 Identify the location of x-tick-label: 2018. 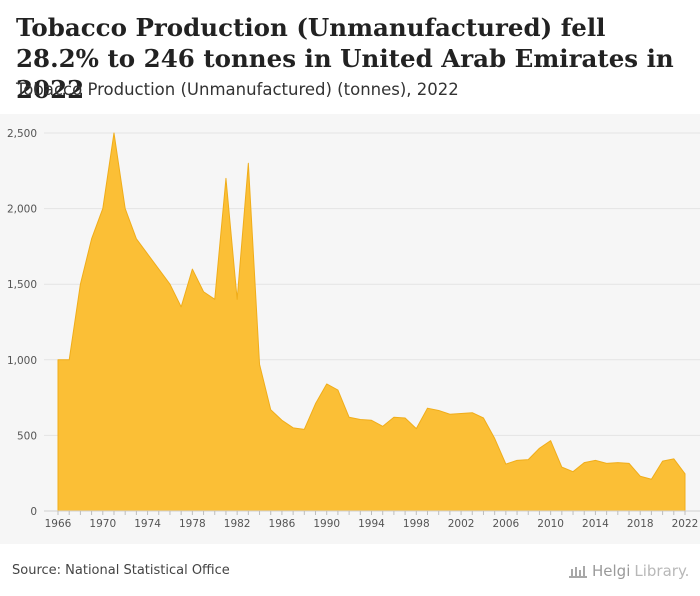
(640, 524).